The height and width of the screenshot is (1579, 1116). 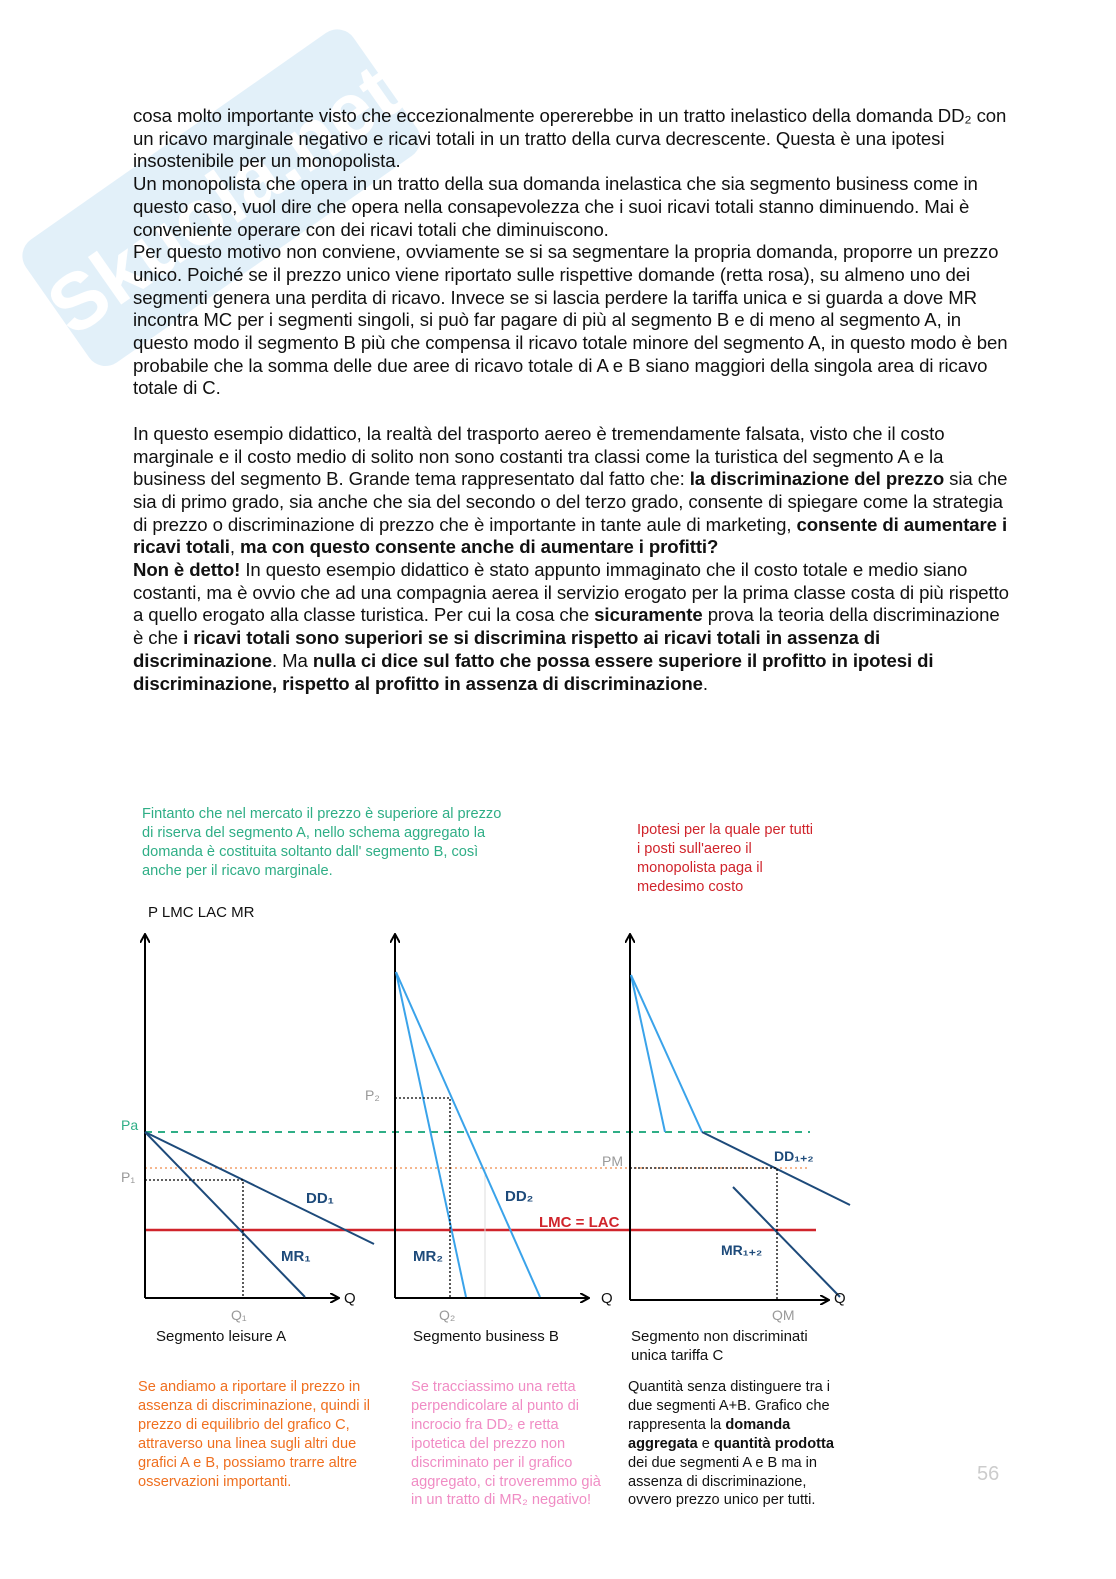 I want to click on bold-text: consente di aumentare i ricavi totali, so click(x=570, y=535).